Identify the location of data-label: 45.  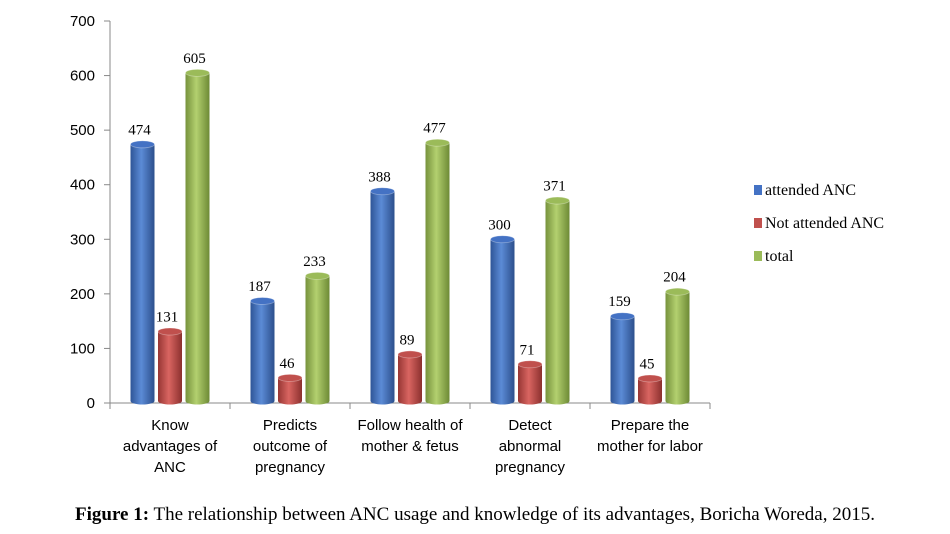
(647, 364).